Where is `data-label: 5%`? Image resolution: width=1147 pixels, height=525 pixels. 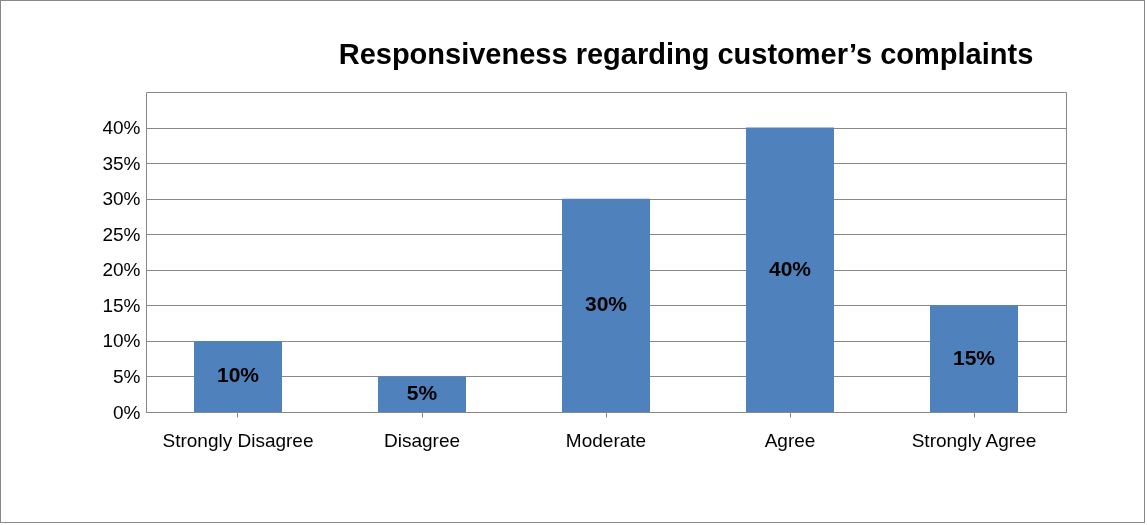
data-label: 5% is located at coordinates (422, 393).